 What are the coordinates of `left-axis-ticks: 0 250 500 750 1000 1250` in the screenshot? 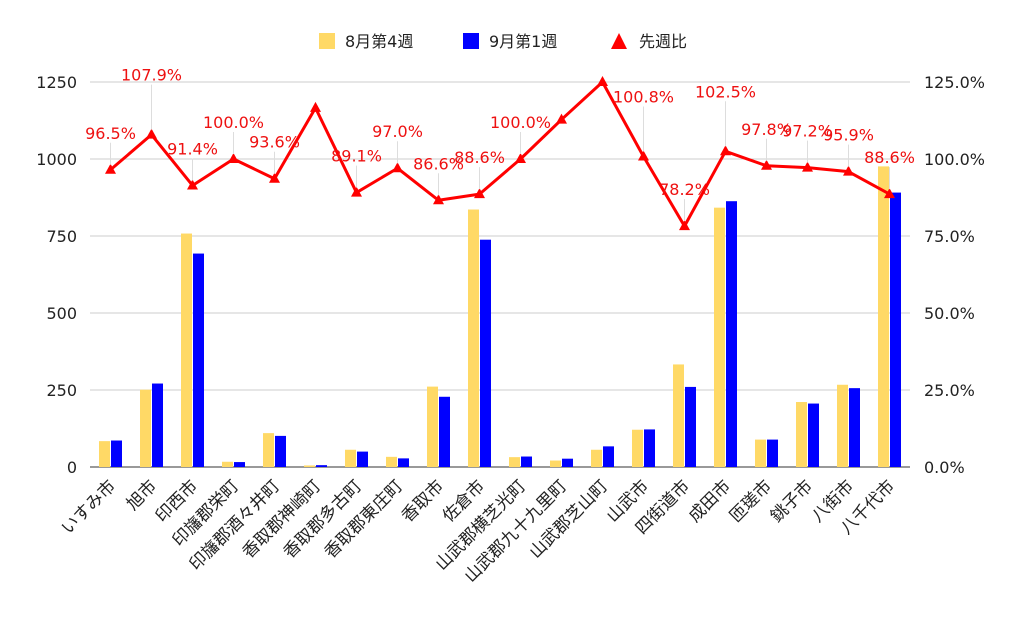 It's located at (56, 275).